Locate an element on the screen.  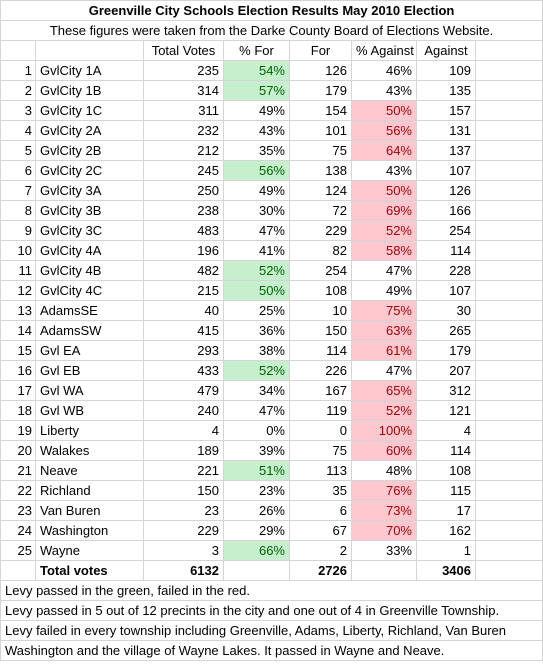
row-number: 21 is located at coordinates (18, 470).